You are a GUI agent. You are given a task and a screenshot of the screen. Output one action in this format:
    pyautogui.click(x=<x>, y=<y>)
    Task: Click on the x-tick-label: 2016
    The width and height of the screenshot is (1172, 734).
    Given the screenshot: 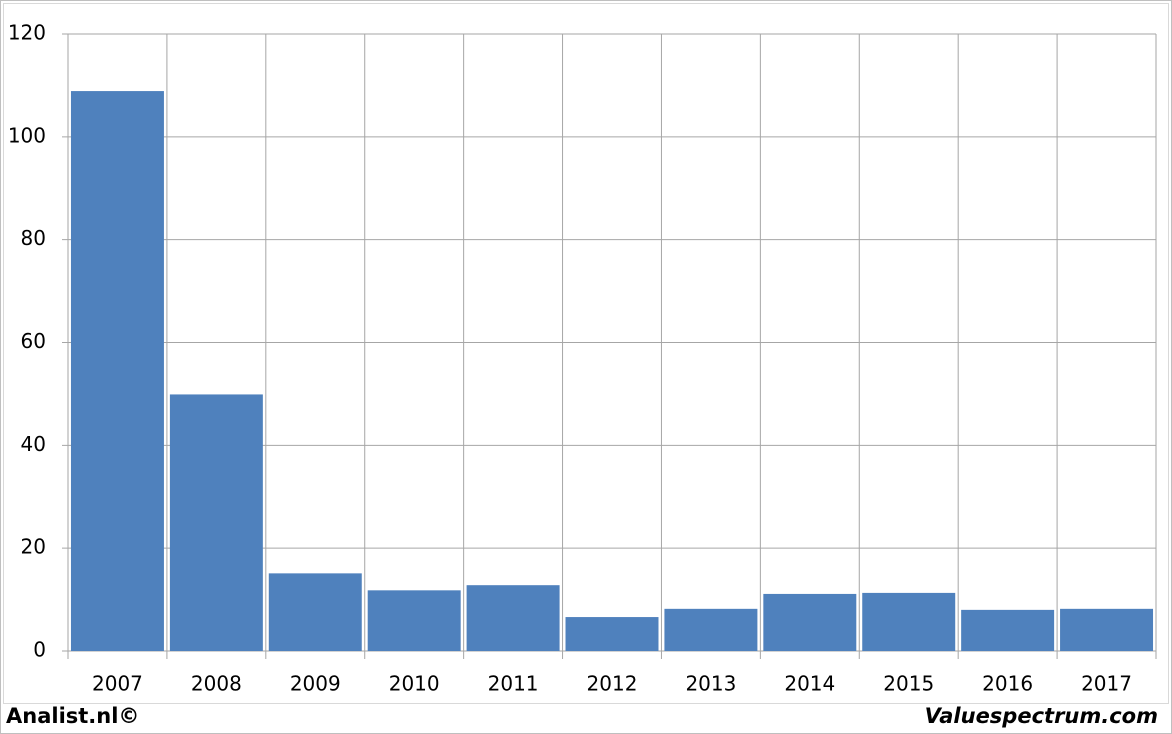 What is the action you would take?
    pyautogui.click(x=1007, y=684)
    